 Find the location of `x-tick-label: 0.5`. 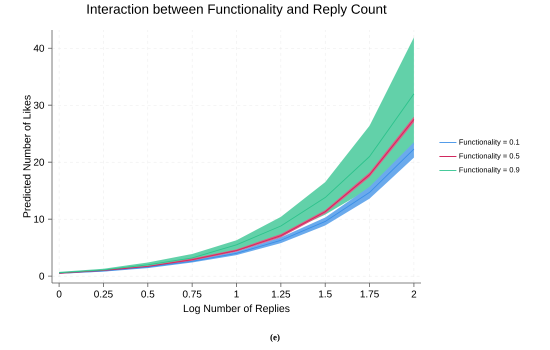

x-tick-label: 0.5 is located at coordinates (147, 294).